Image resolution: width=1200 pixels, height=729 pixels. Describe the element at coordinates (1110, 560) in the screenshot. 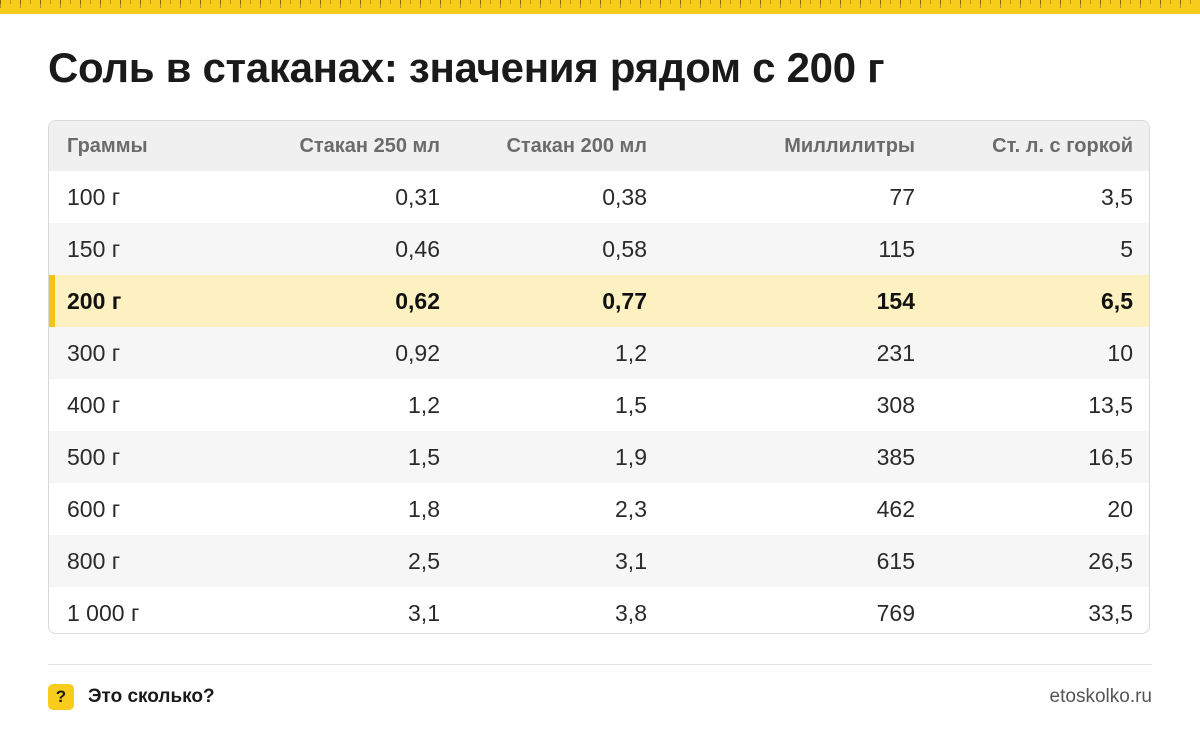

I see `table-cell: 26,5` at that location.